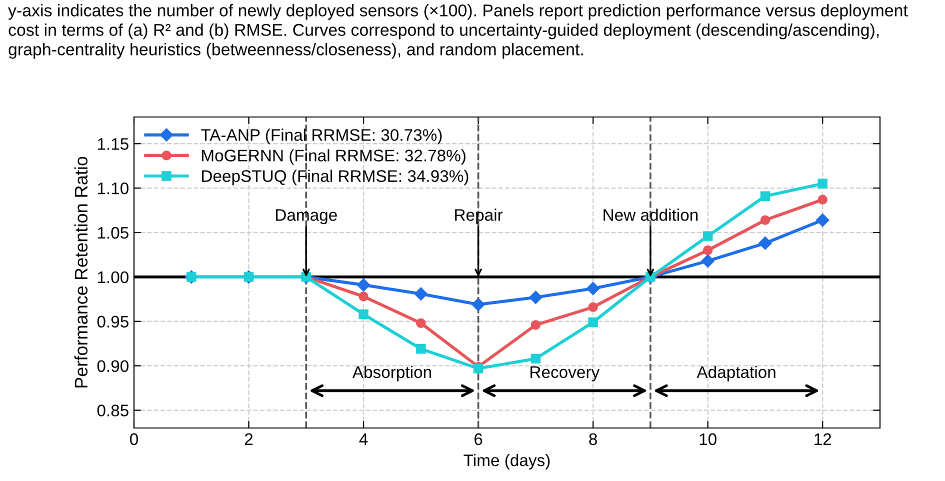 The width and height of the screenshot is (945, 481). I want to click on x-tick-label: 8, so click(593, 439).